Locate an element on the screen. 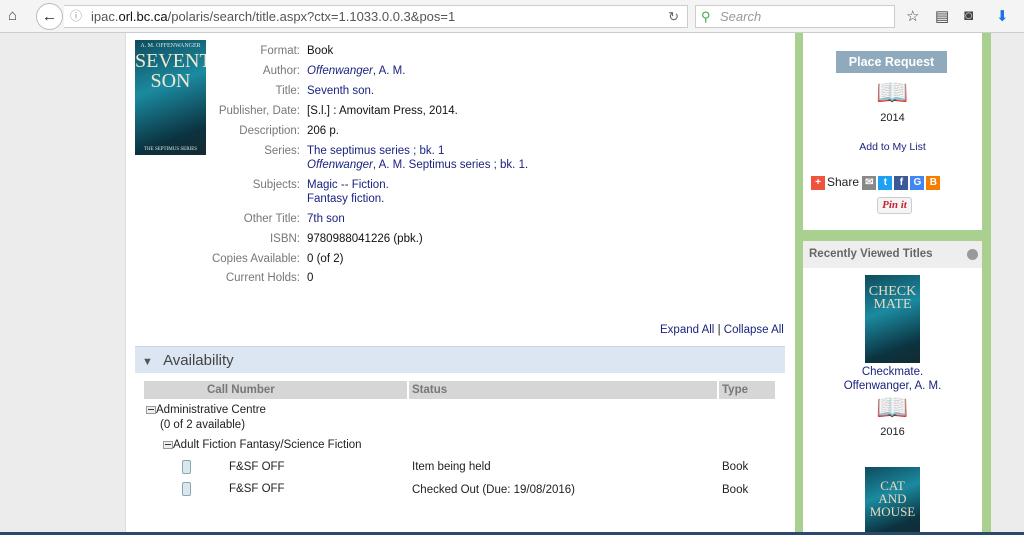 The image size is (1024, 535). email-icon: ✉ is located at coordinates (869, 182).